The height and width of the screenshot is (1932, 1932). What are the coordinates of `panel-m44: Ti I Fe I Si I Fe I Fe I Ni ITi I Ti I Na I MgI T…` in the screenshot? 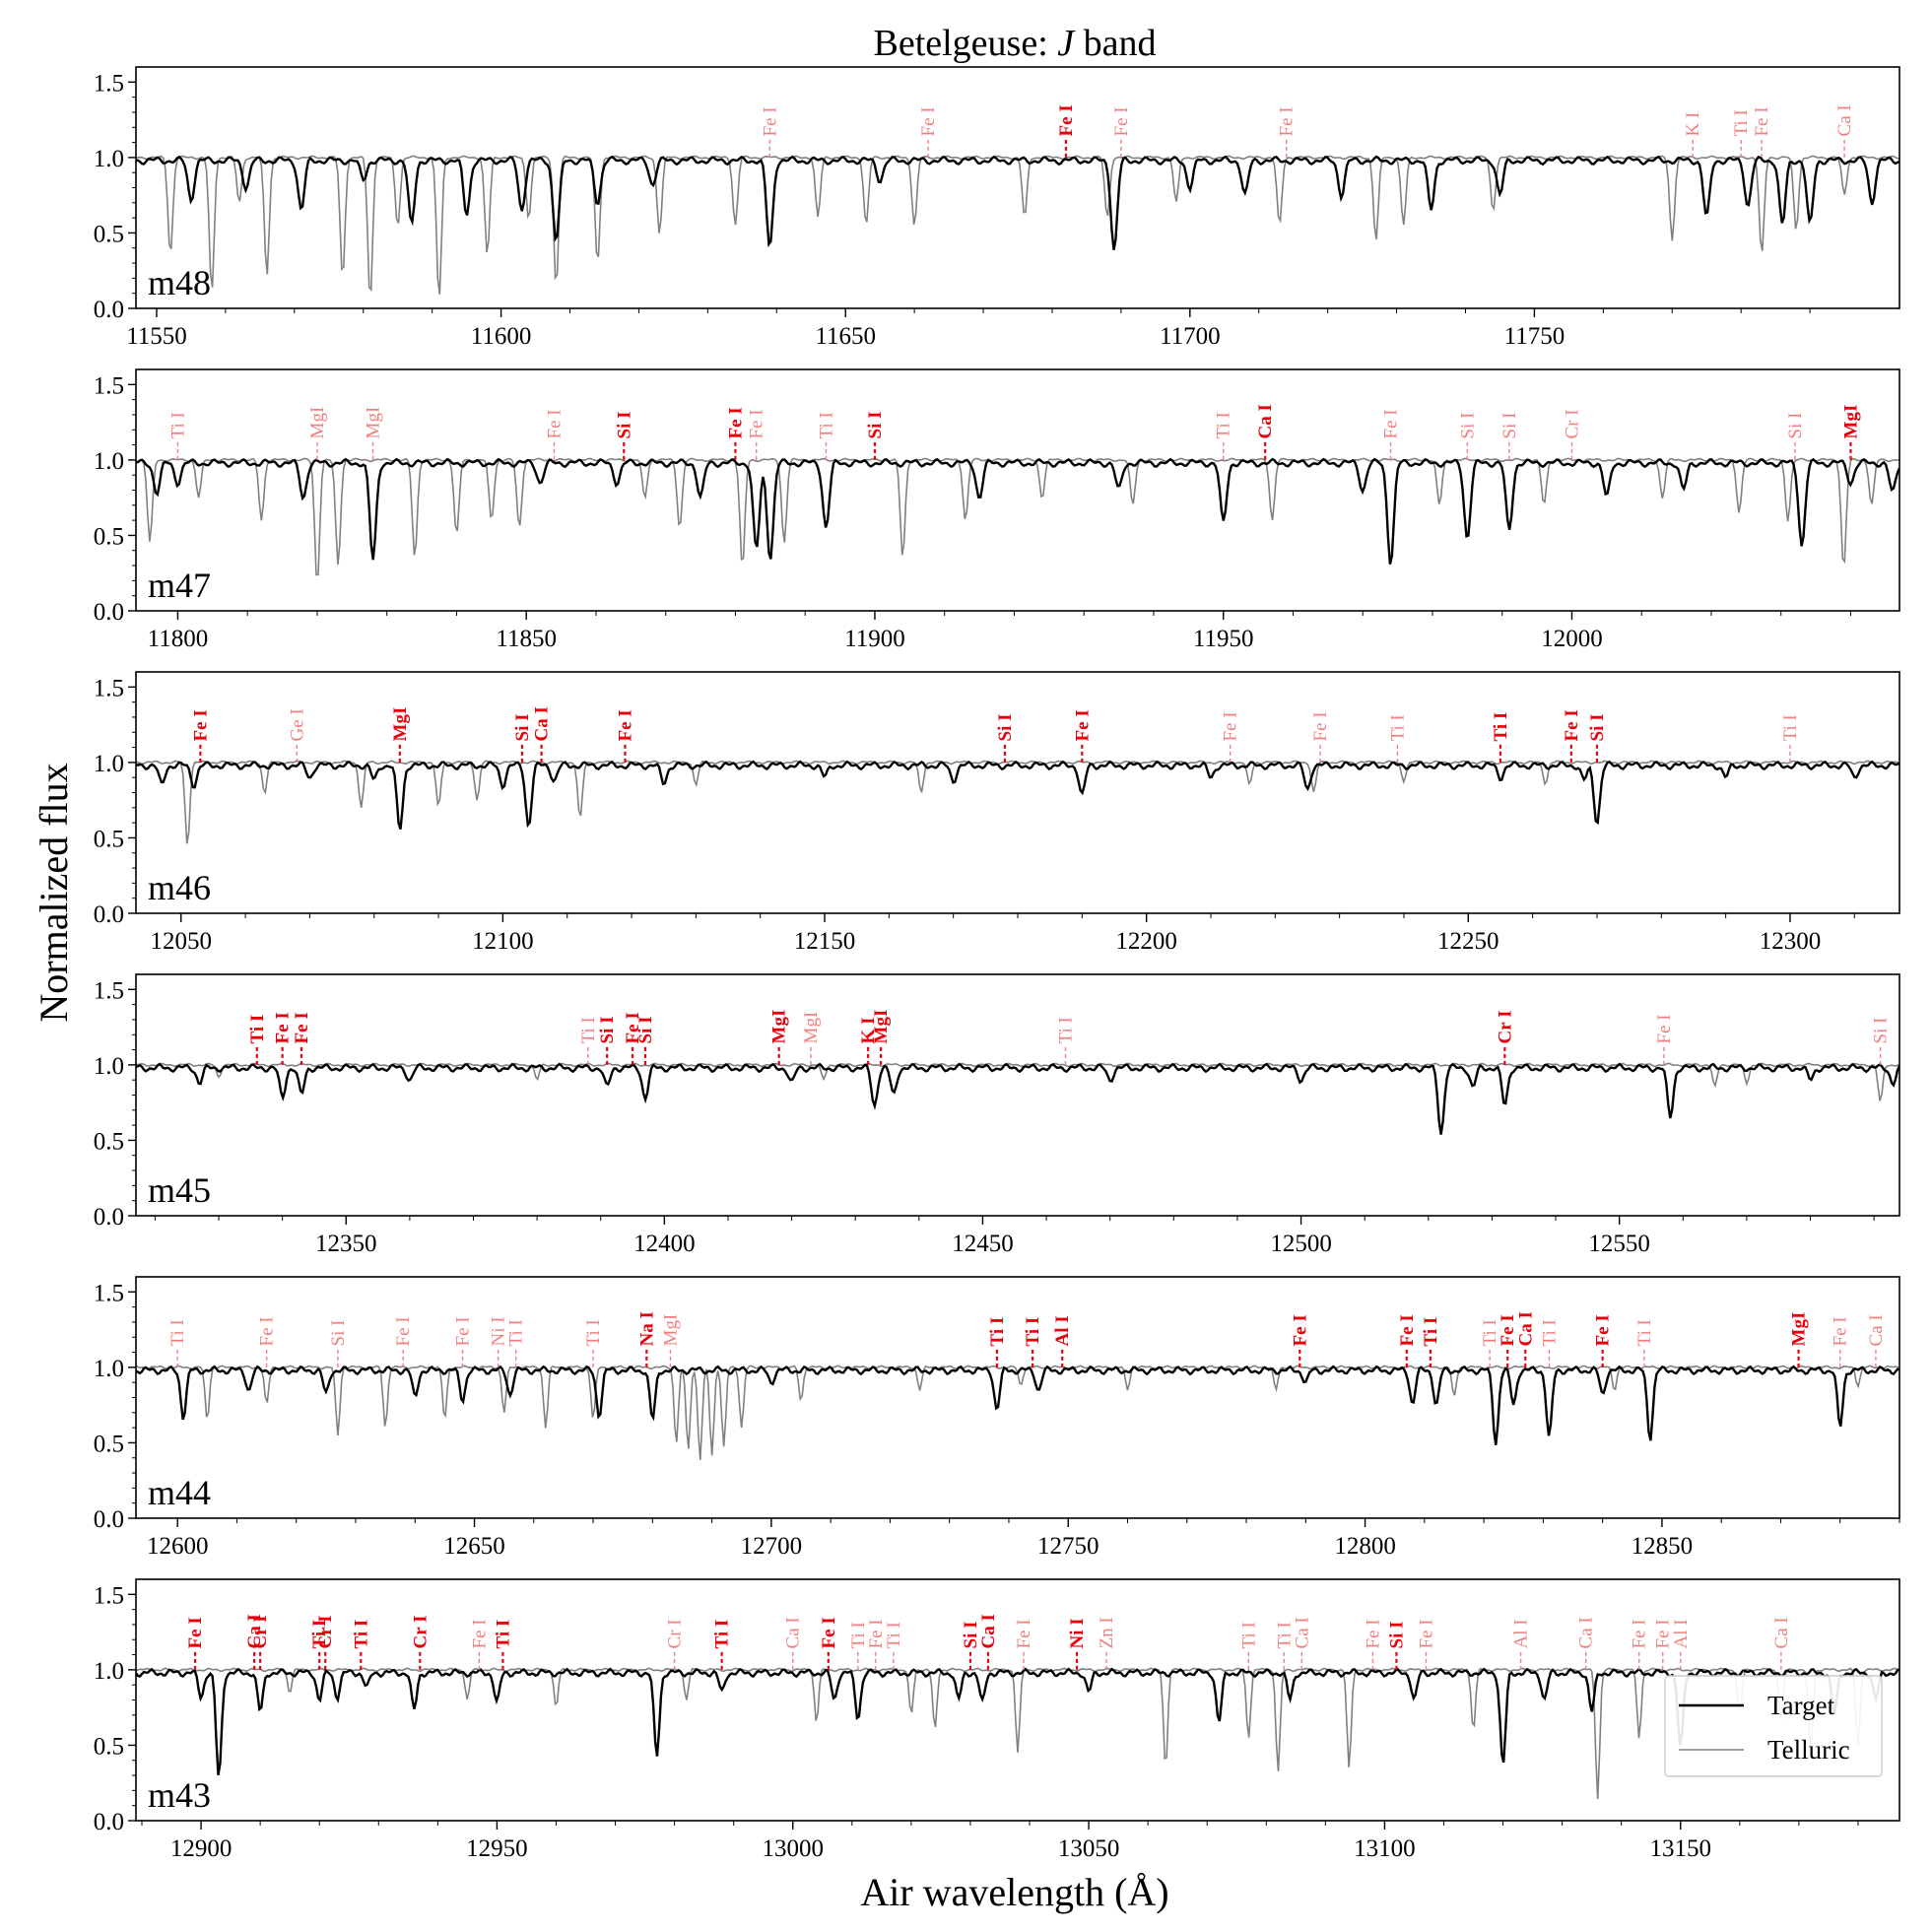 It's located at (997, 1418).